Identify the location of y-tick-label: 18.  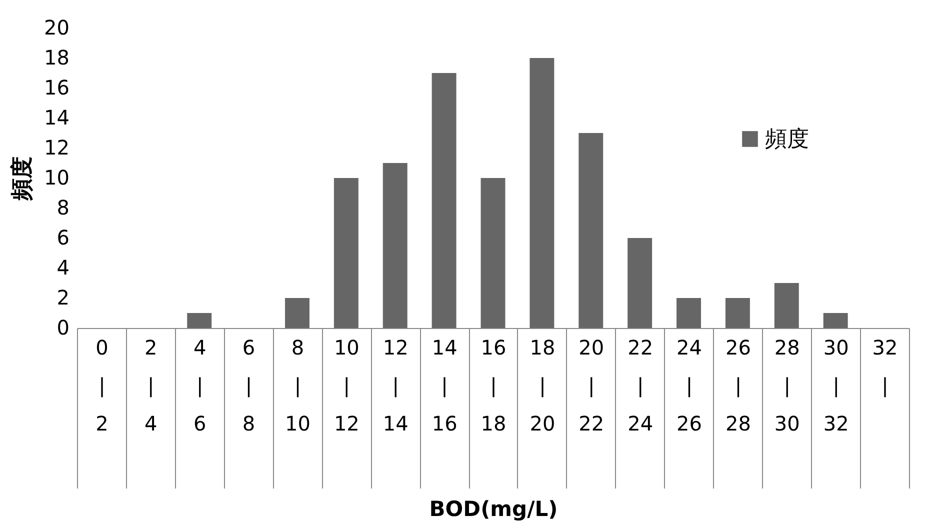
(57, 58).